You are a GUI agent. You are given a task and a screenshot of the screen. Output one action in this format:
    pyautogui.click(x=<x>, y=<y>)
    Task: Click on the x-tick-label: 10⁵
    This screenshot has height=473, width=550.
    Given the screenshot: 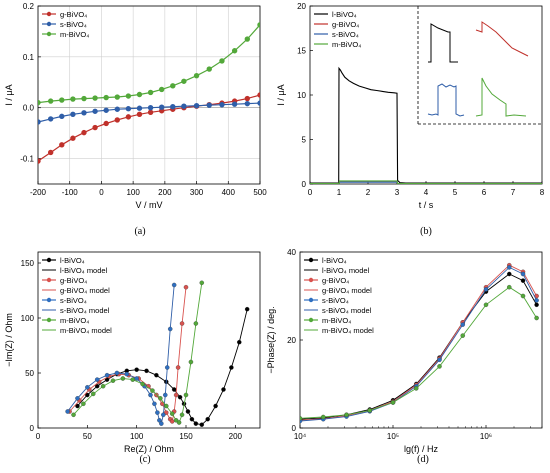 What is the action you would take?
    pyautogui.click(x=393, y=436)
    